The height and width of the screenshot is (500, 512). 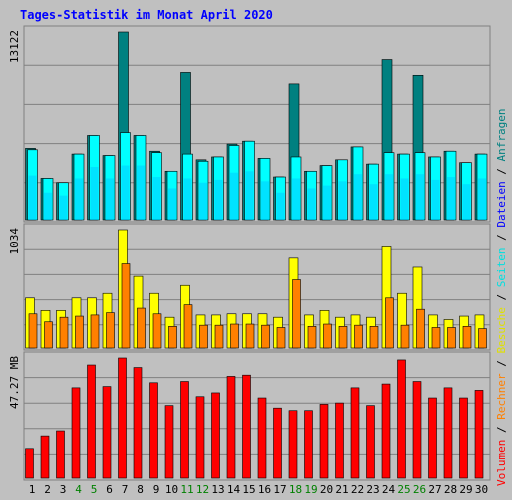 I want to click on x-tick-label-30: 30, so click(x=481, y=489).